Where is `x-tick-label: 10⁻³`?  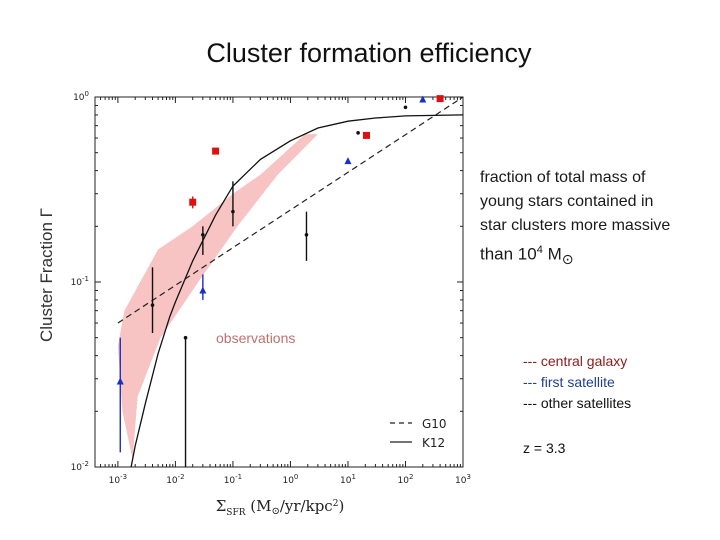
x-tick-label: 10⁻³ is located at coordinates (118, 479).